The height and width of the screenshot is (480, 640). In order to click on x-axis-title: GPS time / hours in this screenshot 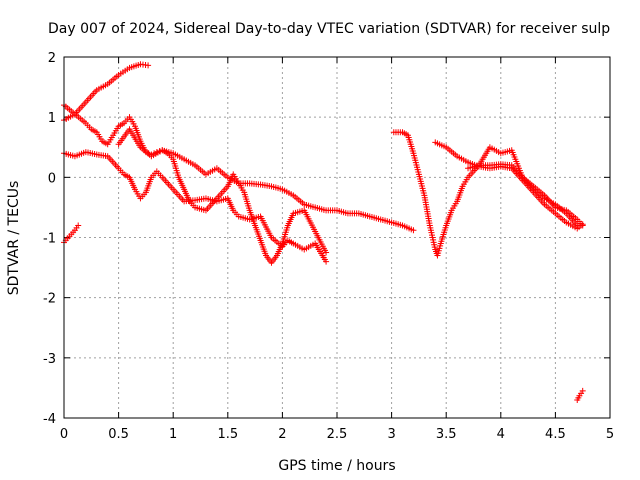, I will do `click(336, 466)`.